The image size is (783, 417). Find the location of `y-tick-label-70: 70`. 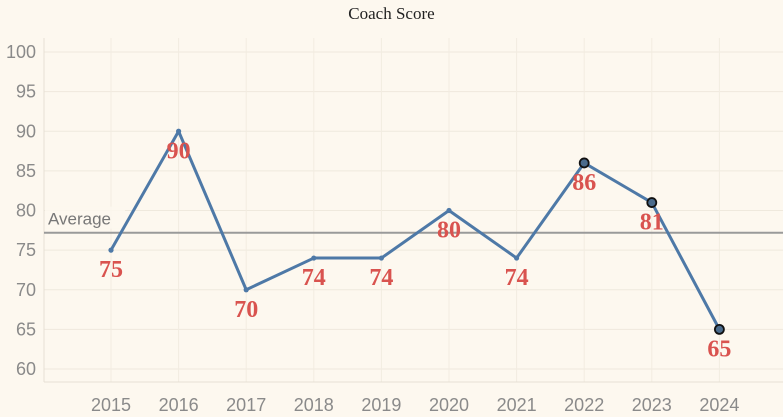

y-tick-label-70: 70 is located at coordinates (26, 290).